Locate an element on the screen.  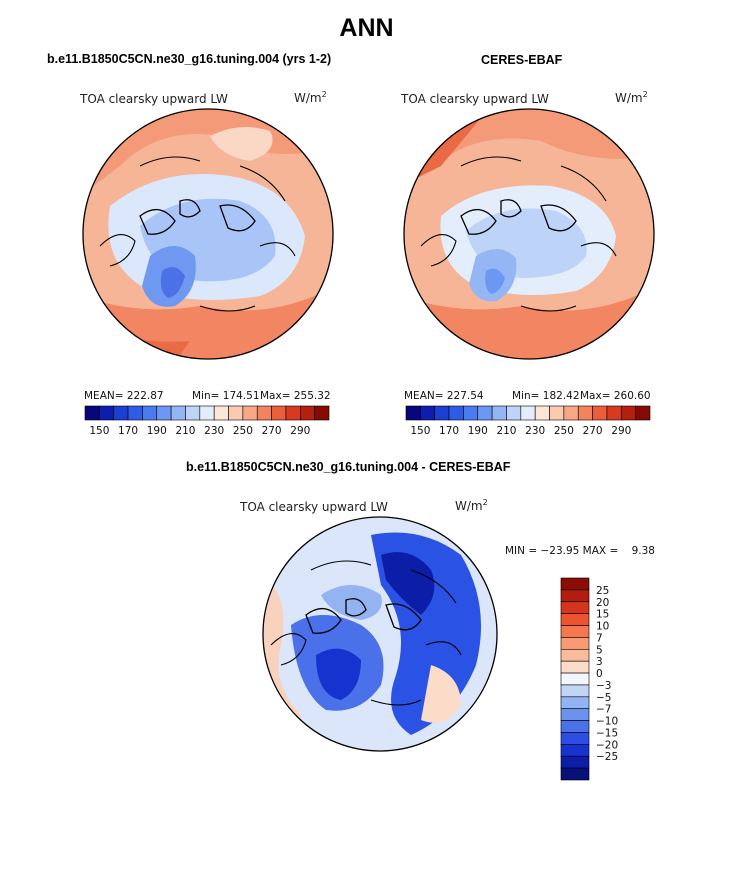
model-colorbar-tick: 290 is located at coordinates (300, 431).